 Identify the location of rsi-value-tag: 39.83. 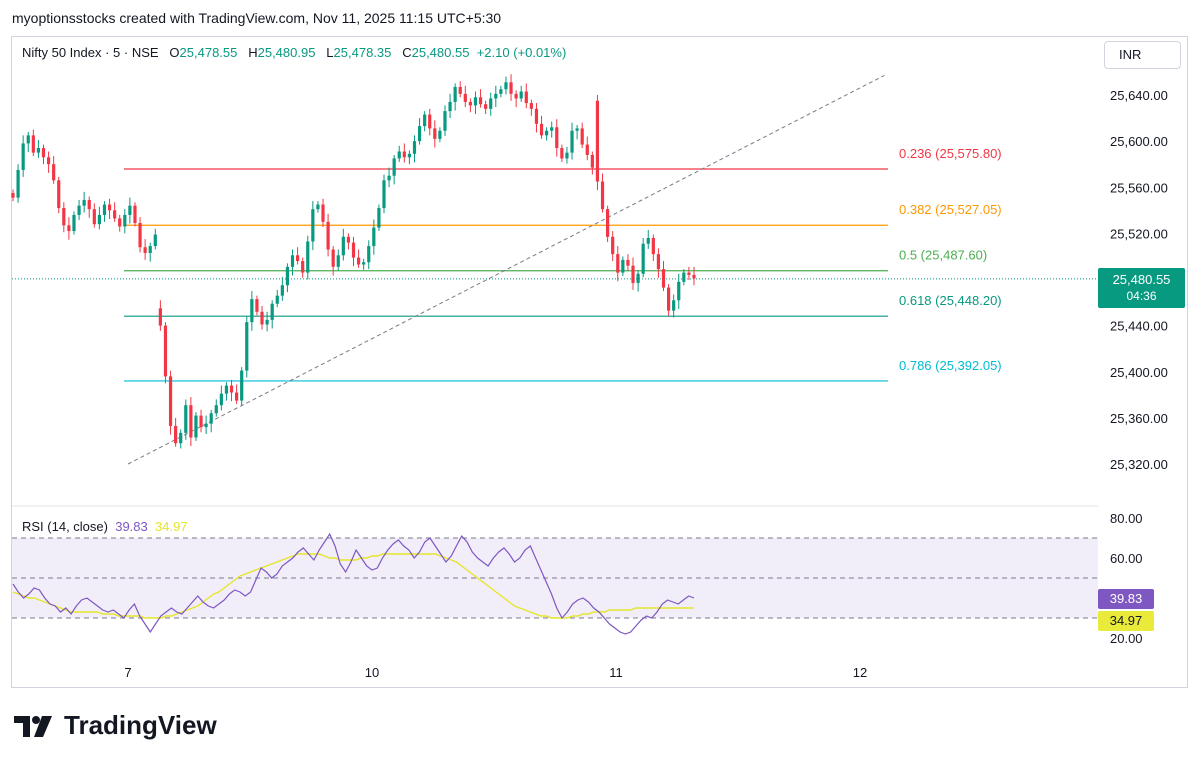
(1126, 599).